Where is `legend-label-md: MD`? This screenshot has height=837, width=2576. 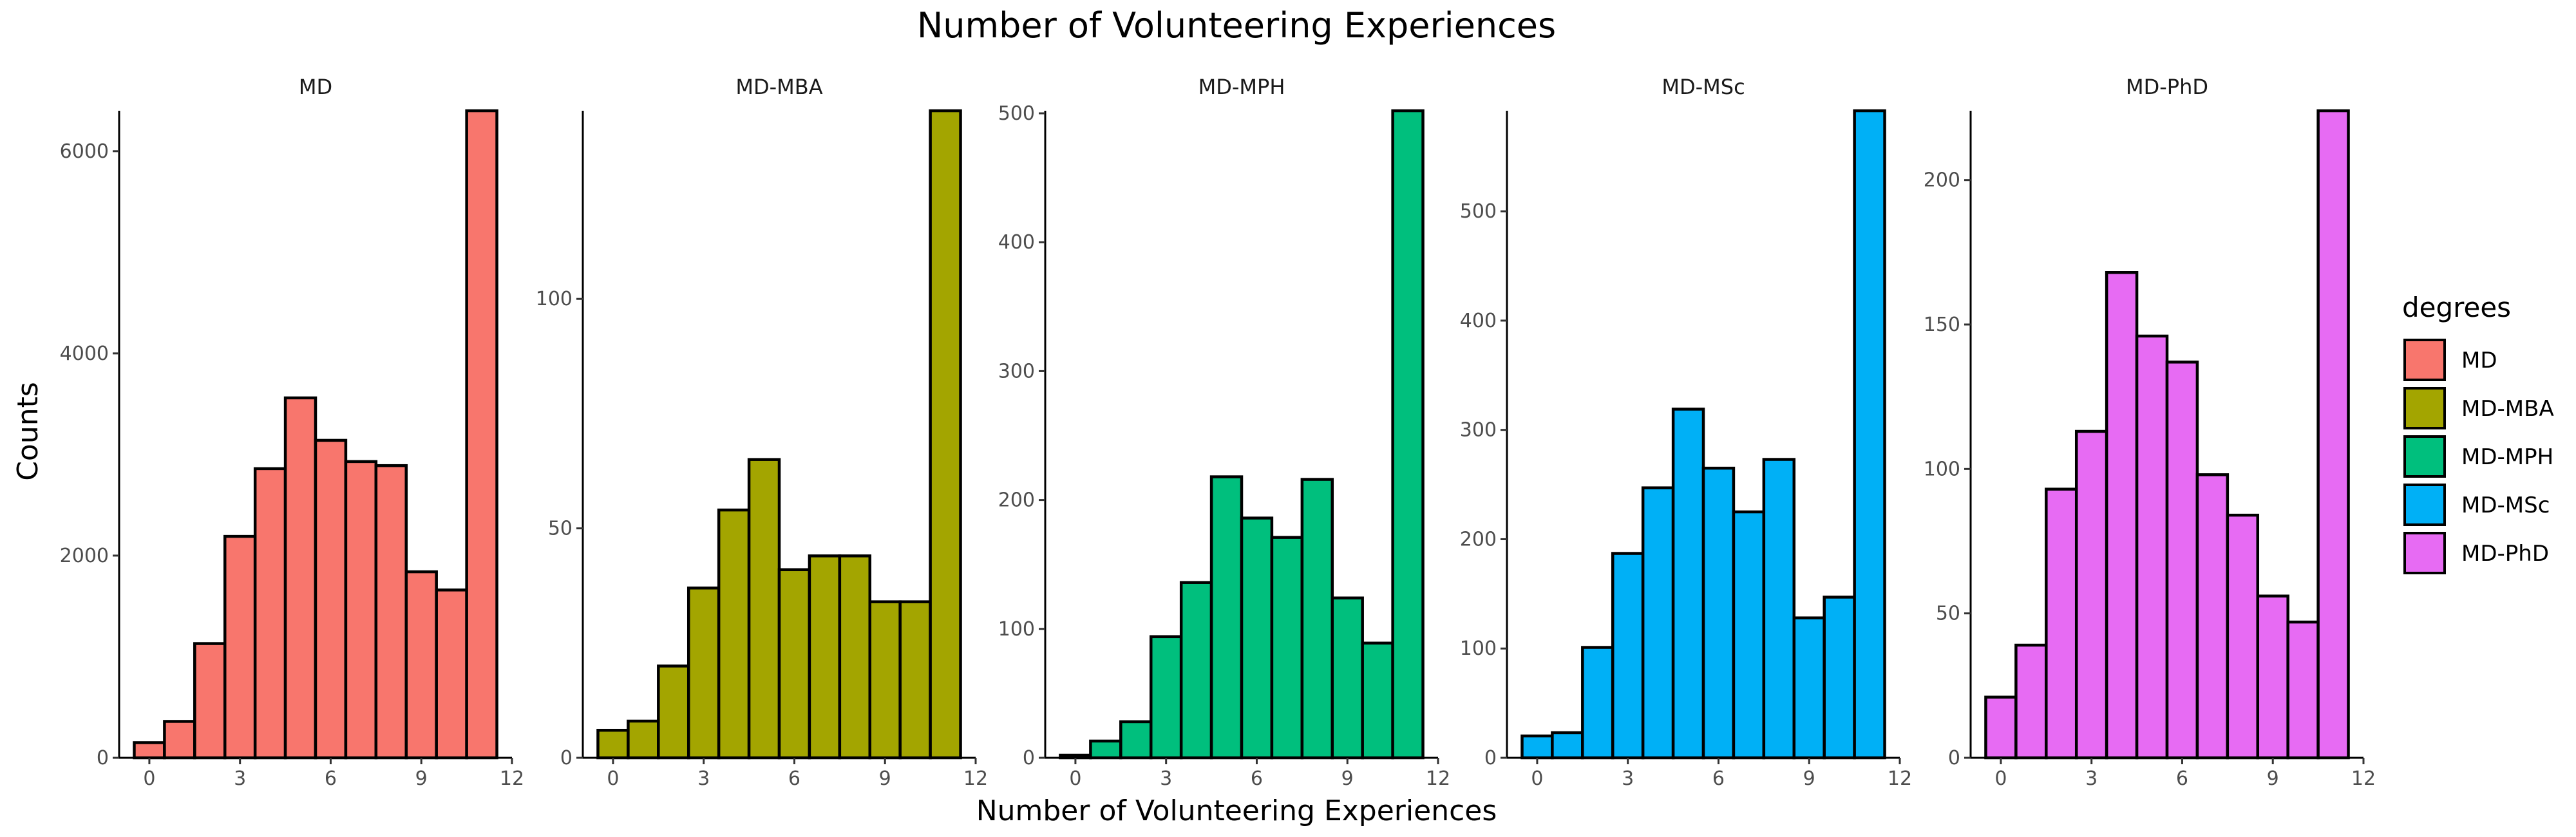 legend-label-md: MD is located at coordinates (2479, 360).